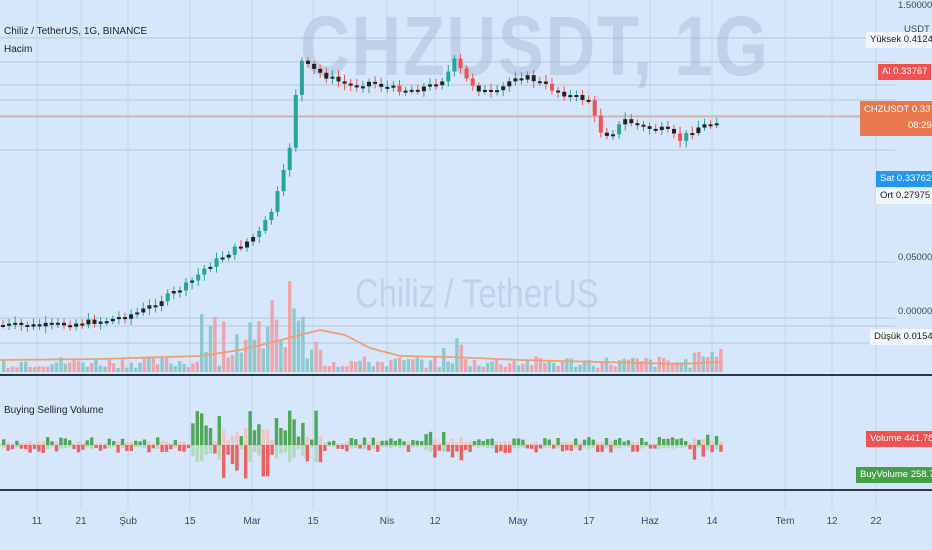  What do you see at coordinates (54, 410) in the screenshot?
I see `indicator-legend: Buying Selling Volume` at bounding box center [54, 410].